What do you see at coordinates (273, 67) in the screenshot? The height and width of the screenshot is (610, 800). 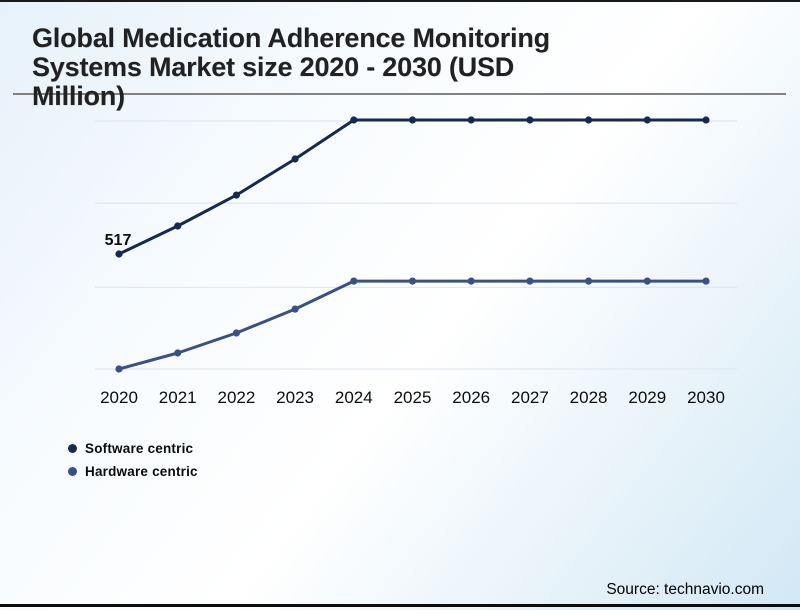 I see `chart-title-line: Systems Market size 2020 - 2030 (USD` at bounding box center [273, 67].